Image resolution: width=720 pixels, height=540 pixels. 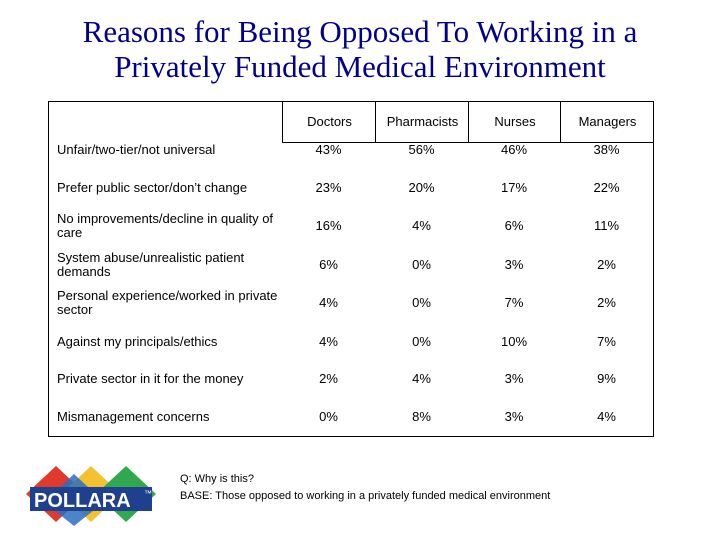 What do you see at coordinates (421, 416) in the screenshot?
I see `cell-pharmacists: 8%` at bounding box center [421, 416].